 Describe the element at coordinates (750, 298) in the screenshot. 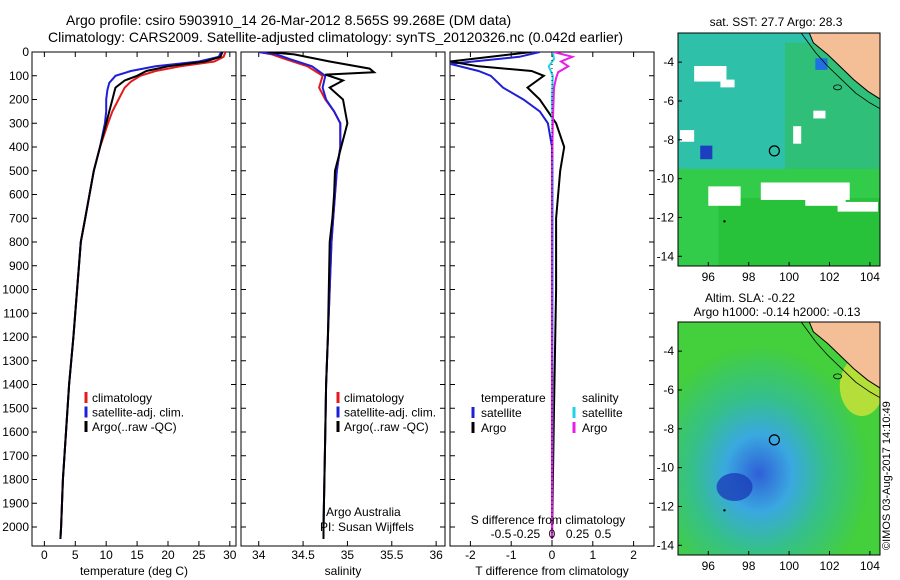

I see `sla-map-title: Altim. SLA: -0.22` at that location.